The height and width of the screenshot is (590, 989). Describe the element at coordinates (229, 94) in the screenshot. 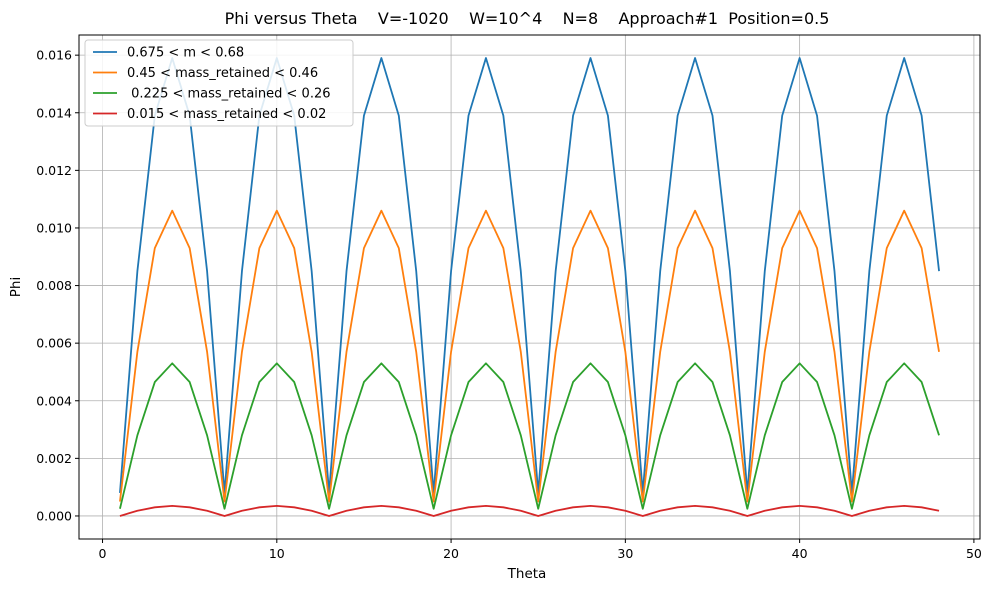

I see `legend-entry-label: 0.225 < mass_retained < 0.26` at that location.